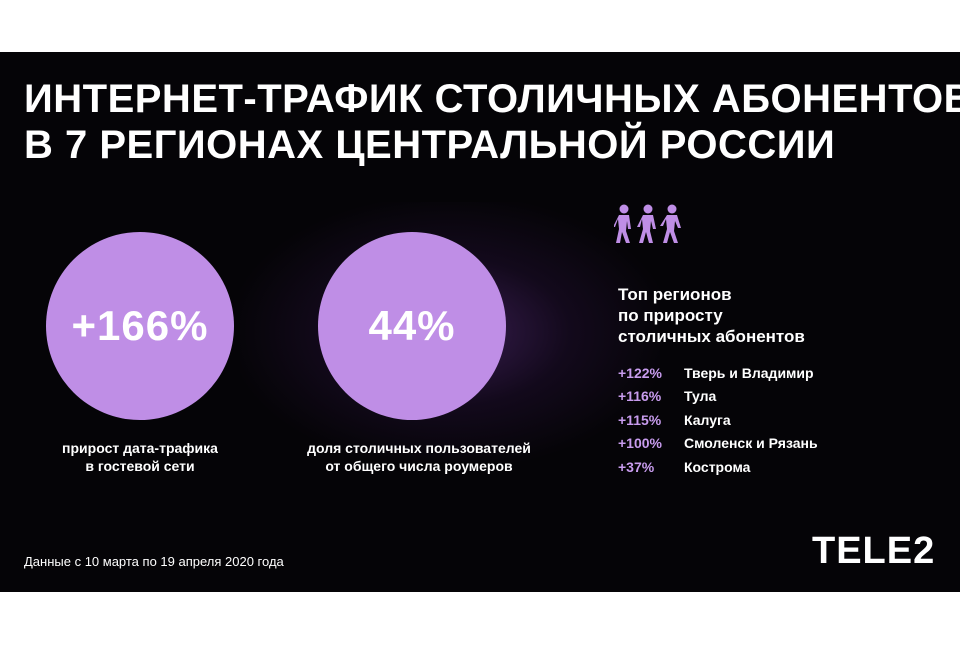  I want to click on region-percent: +116%, so click(640, 396).